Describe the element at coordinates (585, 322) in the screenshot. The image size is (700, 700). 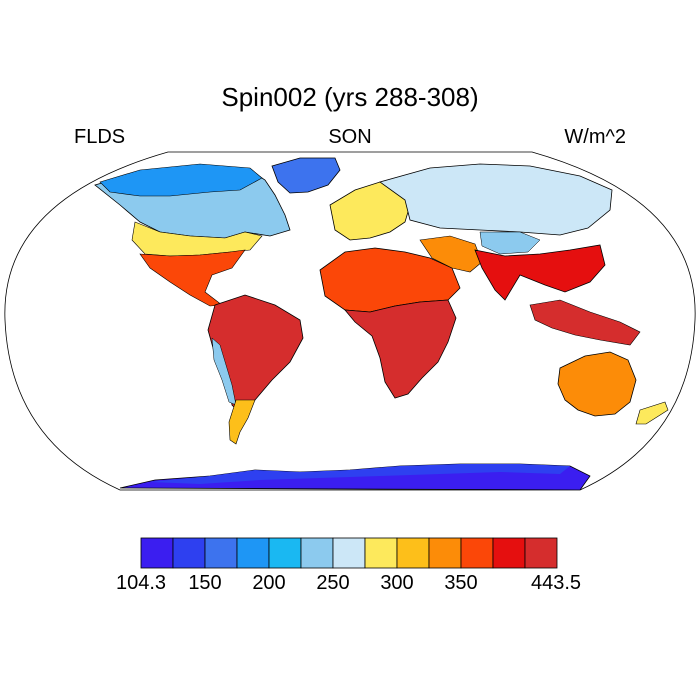
I see `region-maritime-islands` at that location.